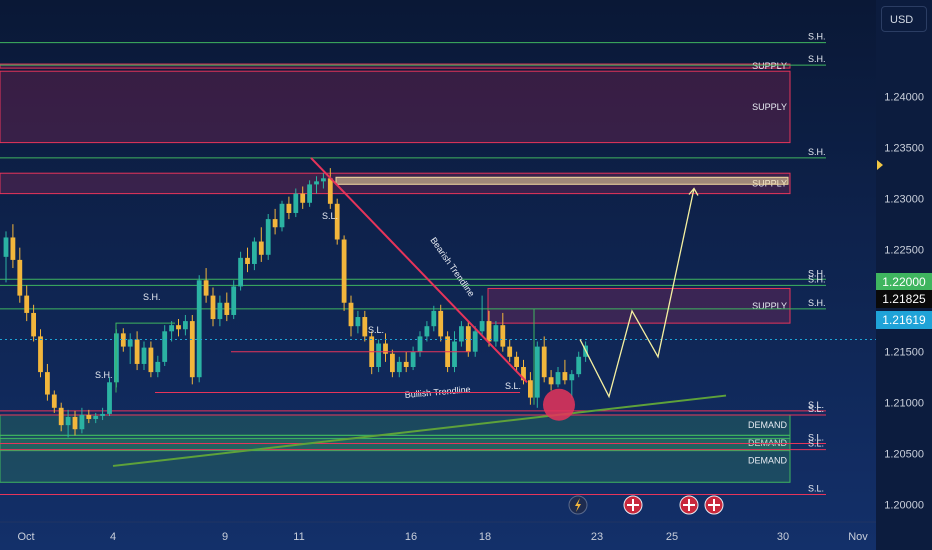  Describe the element at coordinates (395, 460) in the screenshot. I see `demand-zone` at that location.